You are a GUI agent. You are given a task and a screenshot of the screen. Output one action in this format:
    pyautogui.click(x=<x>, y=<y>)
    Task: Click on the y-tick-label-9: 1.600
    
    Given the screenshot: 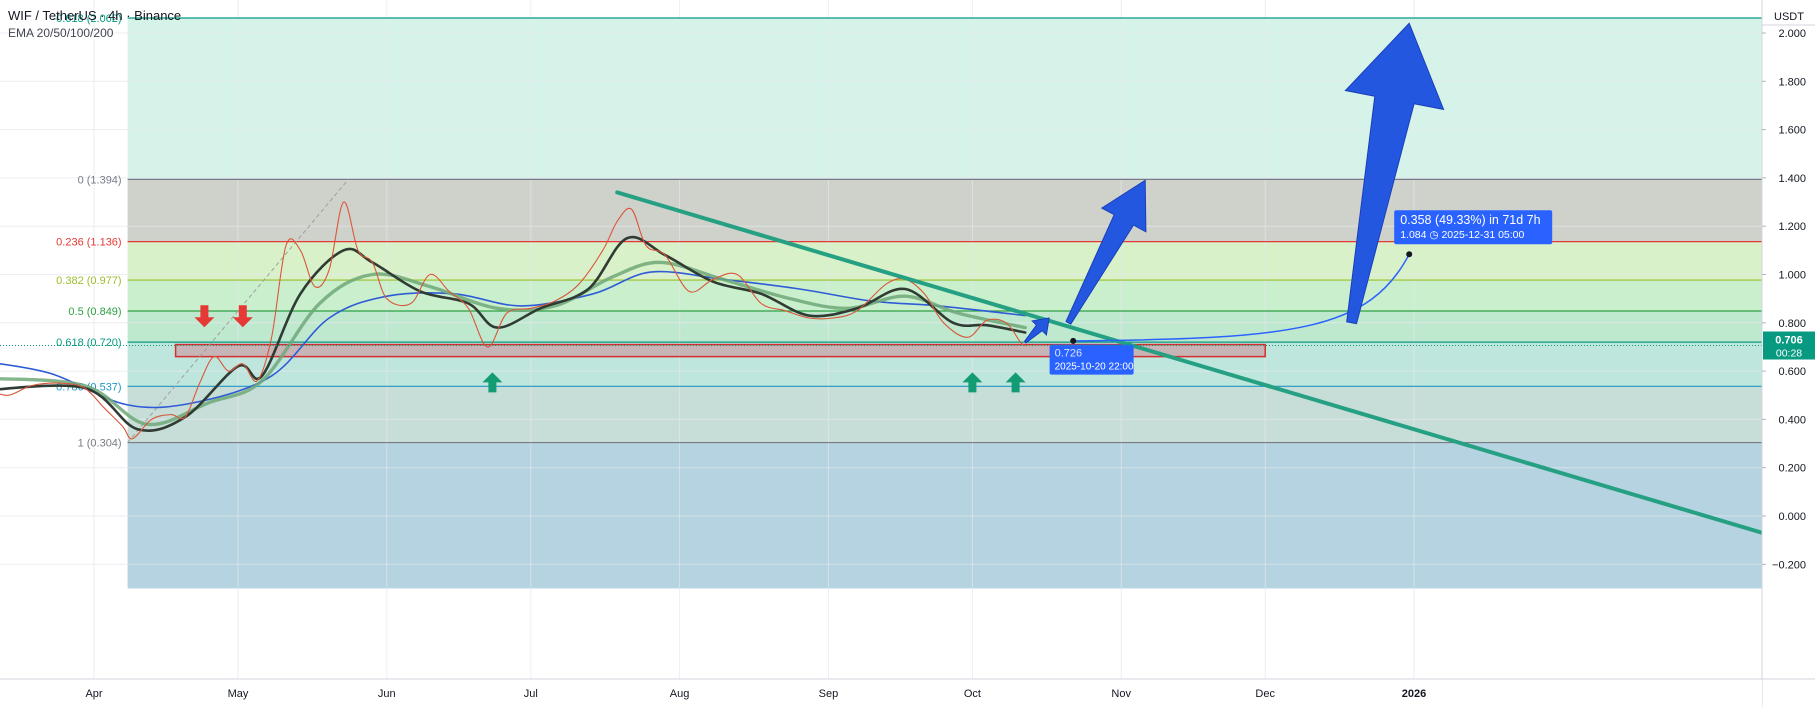 What is the action you would take?
    pyautogui.click(x=1792, y=131)
    